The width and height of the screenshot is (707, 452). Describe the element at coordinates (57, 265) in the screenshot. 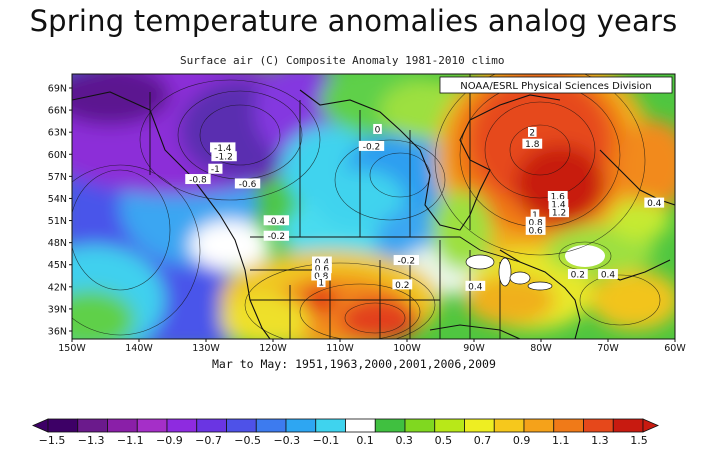

I see `lat-label: 45N` at that location.